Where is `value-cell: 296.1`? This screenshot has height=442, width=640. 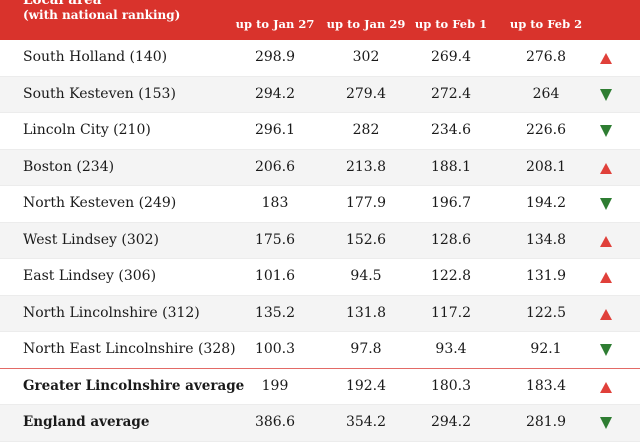
value-cell: 296.1 is located at coordinates (275, 130).